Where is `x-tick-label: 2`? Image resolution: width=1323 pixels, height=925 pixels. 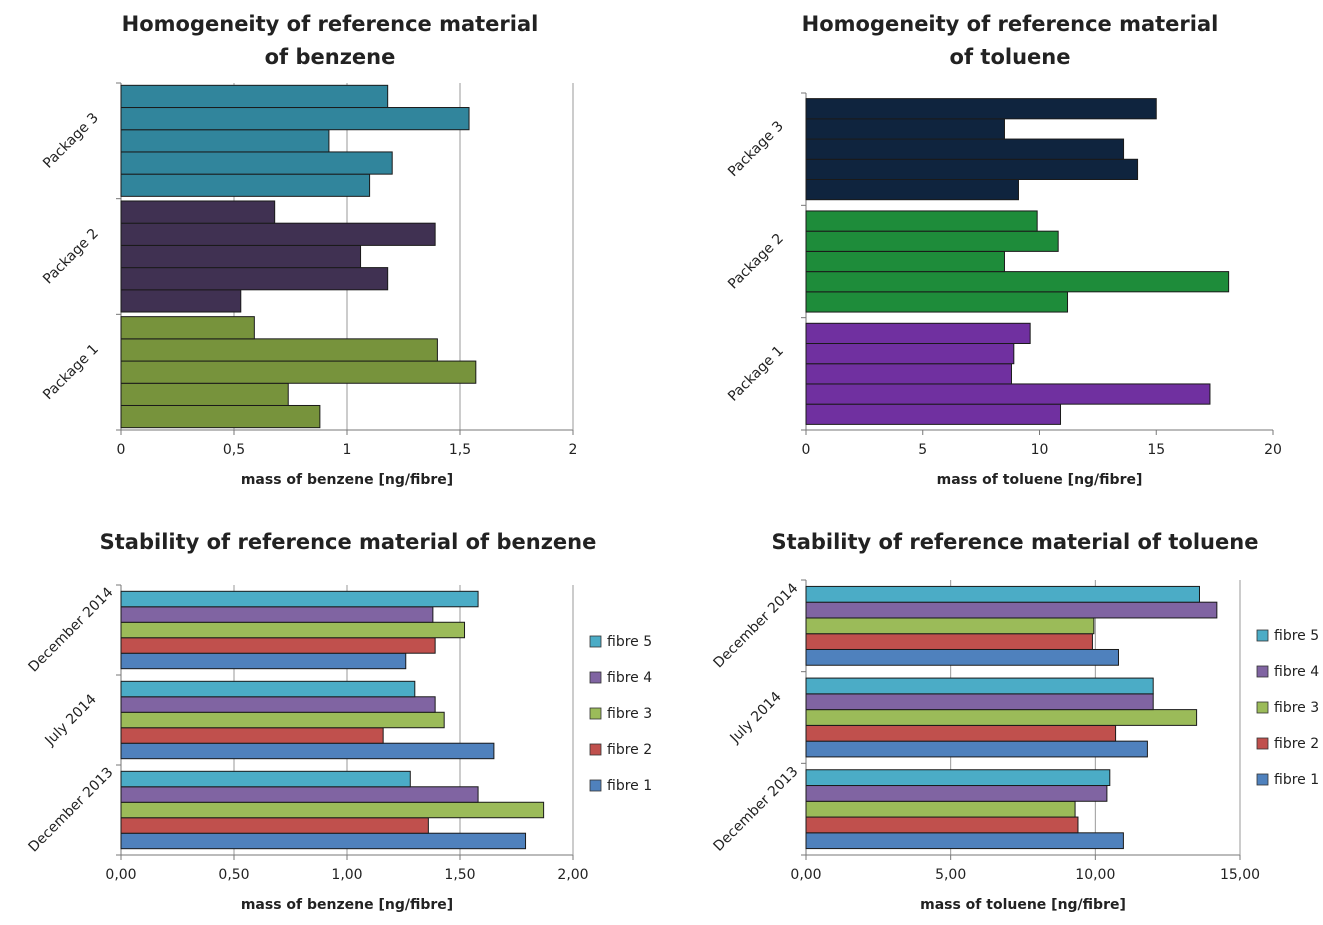
x-tick-label: 2 is located at coordinates (573, 450).